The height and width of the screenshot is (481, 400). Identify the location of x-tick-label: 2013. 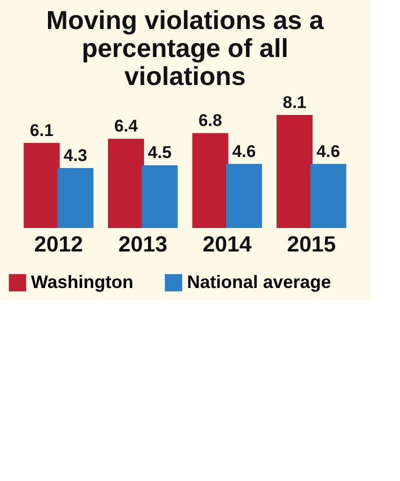
(143, 244).